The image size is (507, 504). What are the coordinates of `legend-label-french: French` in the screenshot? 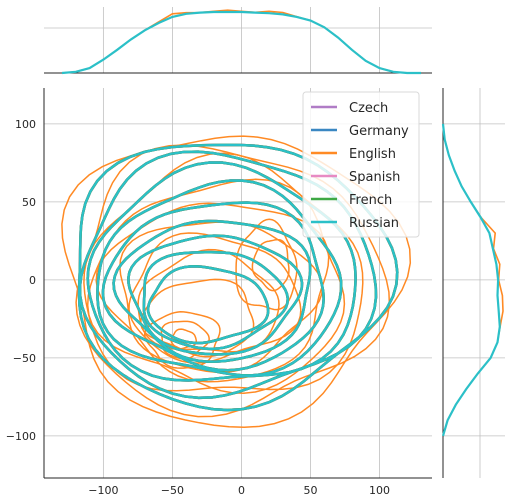 It's located at (370, 200).